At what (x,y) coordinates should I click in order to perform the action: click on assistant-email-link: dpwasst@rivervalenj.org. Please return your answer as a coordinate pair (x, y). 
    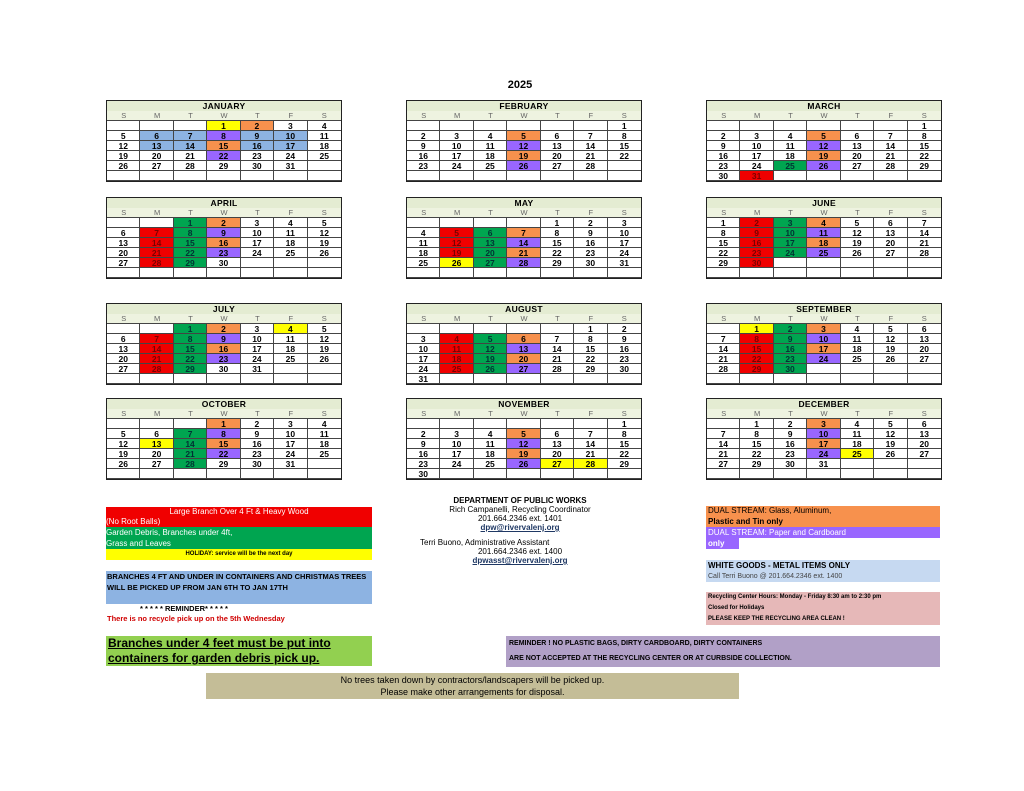
    Looking at the image, I should click on (520, 560).